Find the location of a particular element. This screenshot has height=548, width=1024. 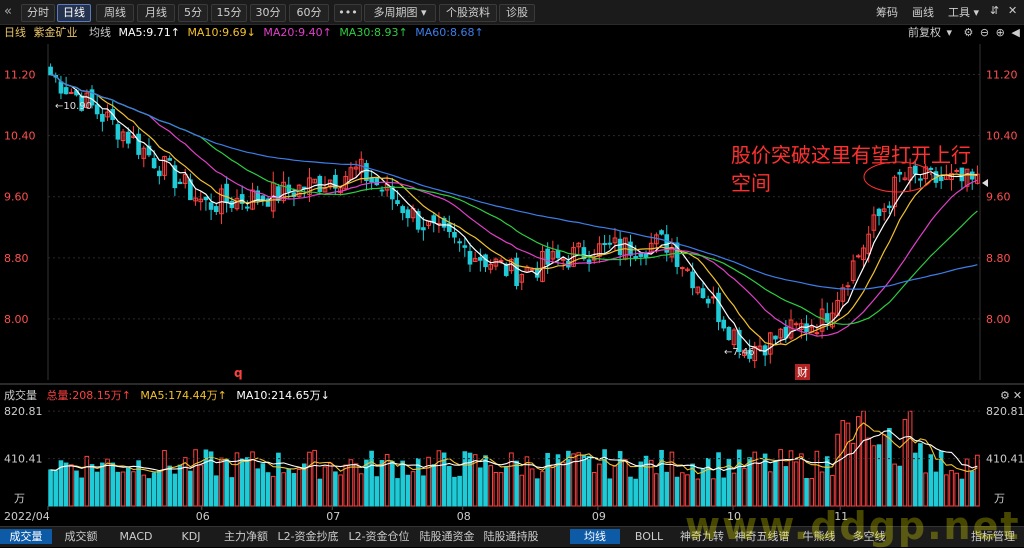

multi-period-dropdown: 多周期图 ▾ is located at coordinates (400, 13).